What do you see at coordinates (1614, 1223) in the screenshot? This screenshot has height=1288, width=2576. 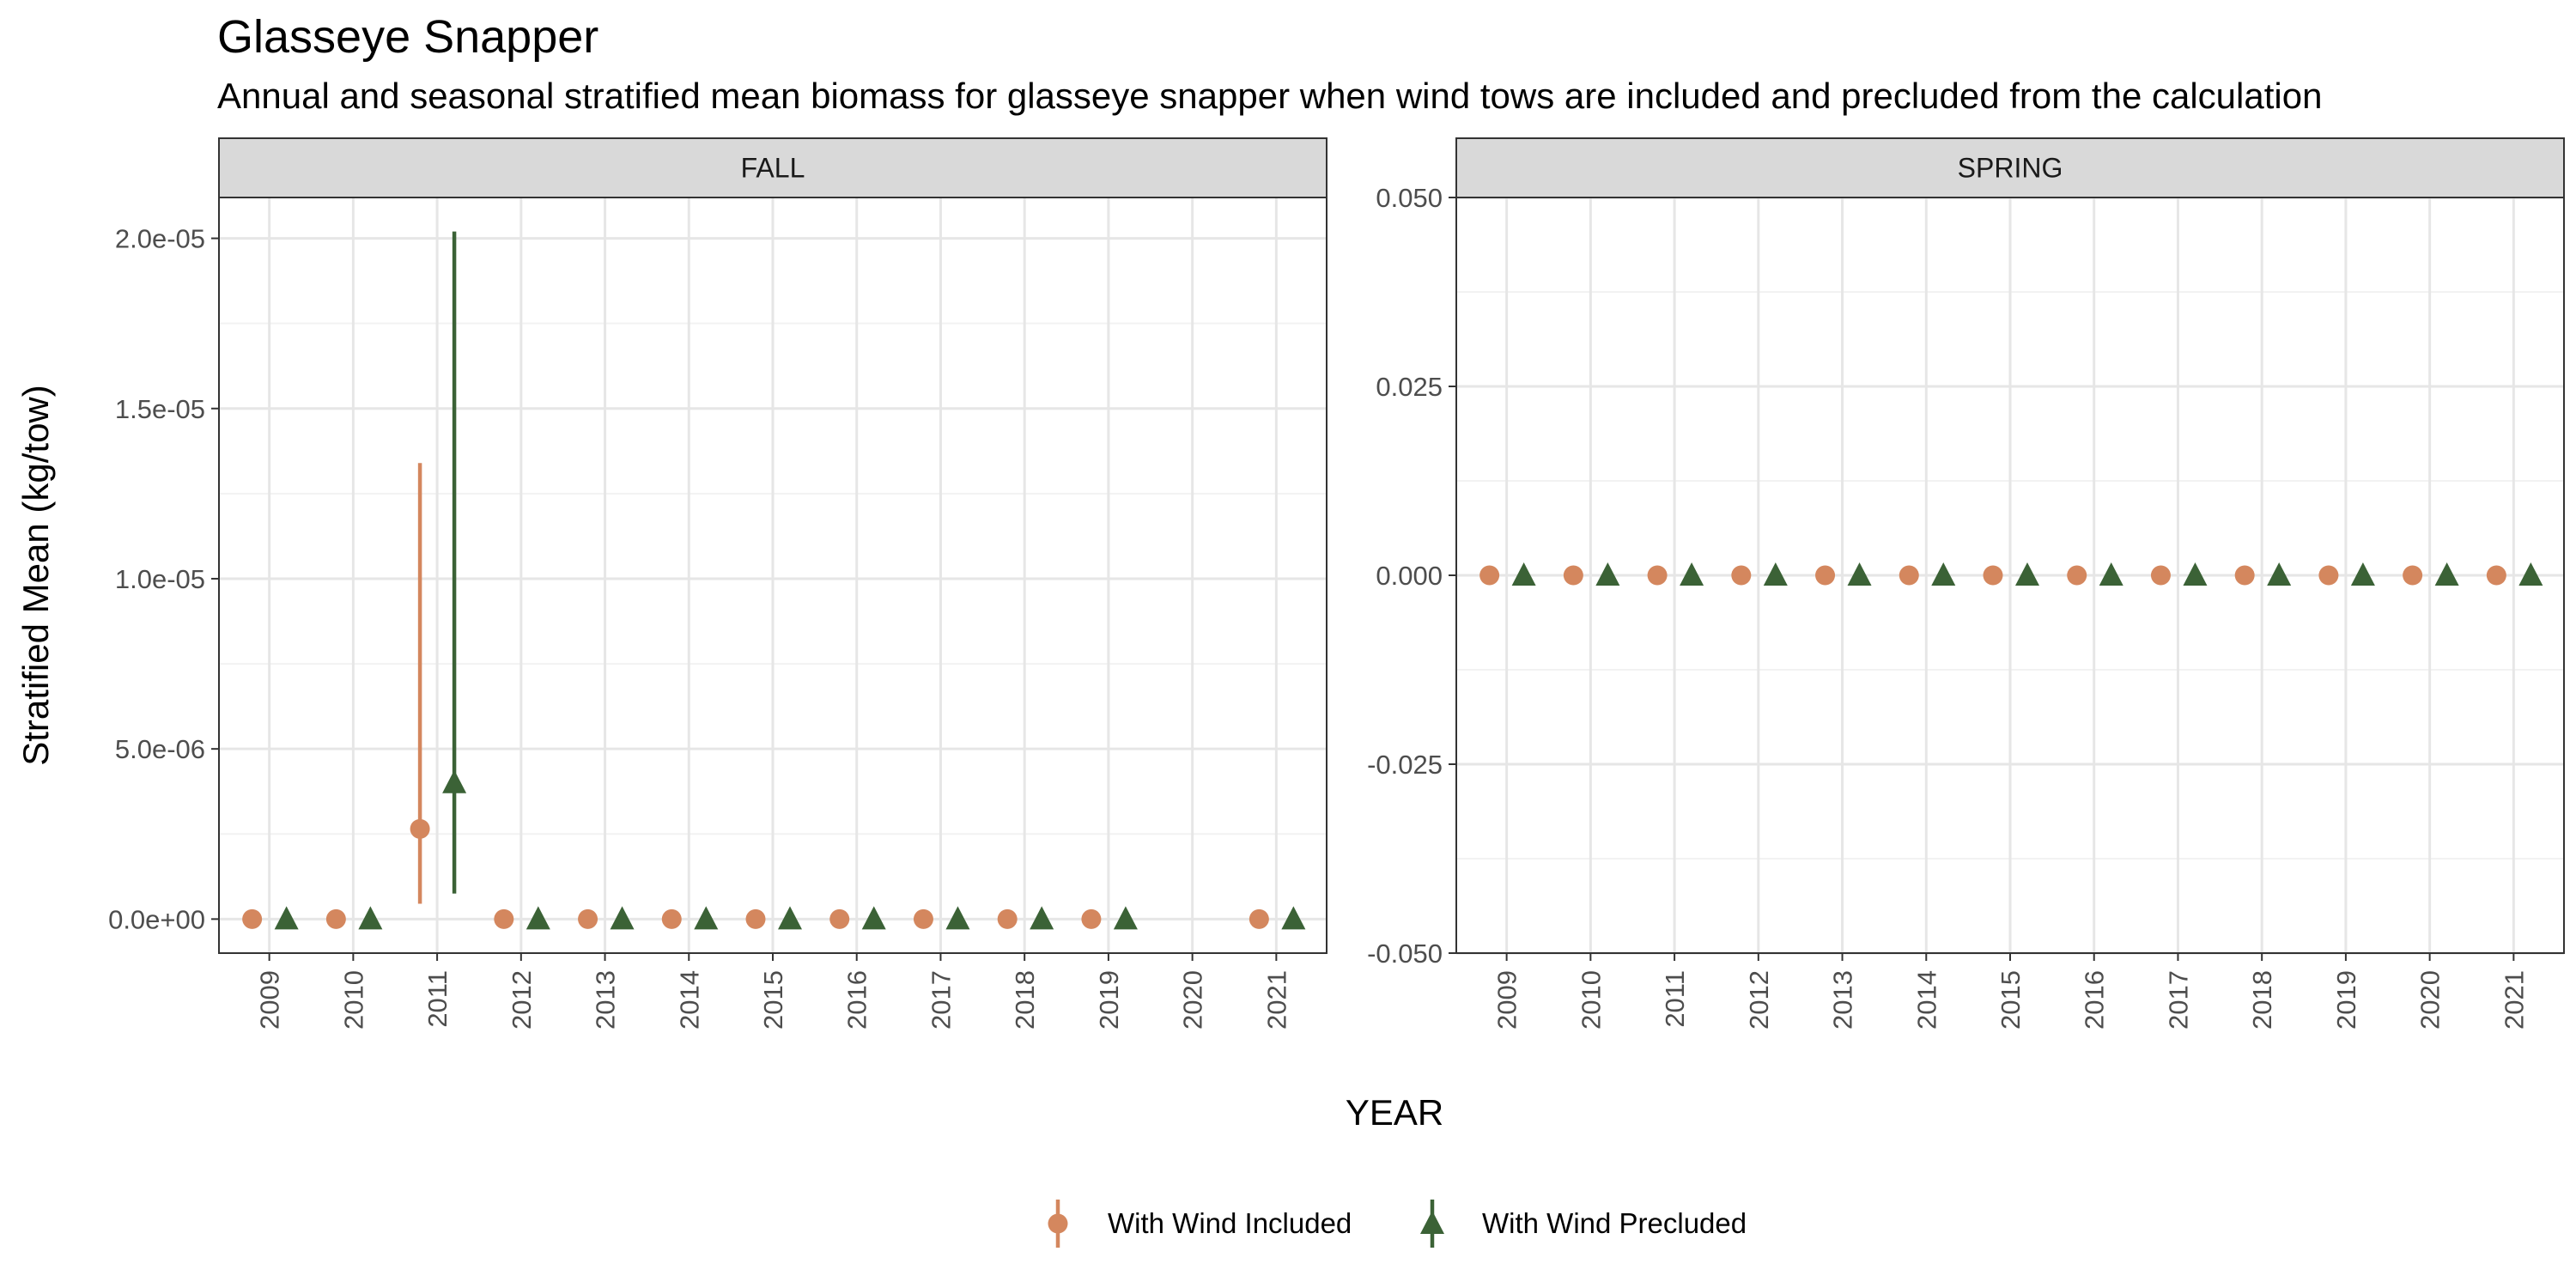 I see `legend-label: With Wind Precluded` at bounding box center [1614, 1223].